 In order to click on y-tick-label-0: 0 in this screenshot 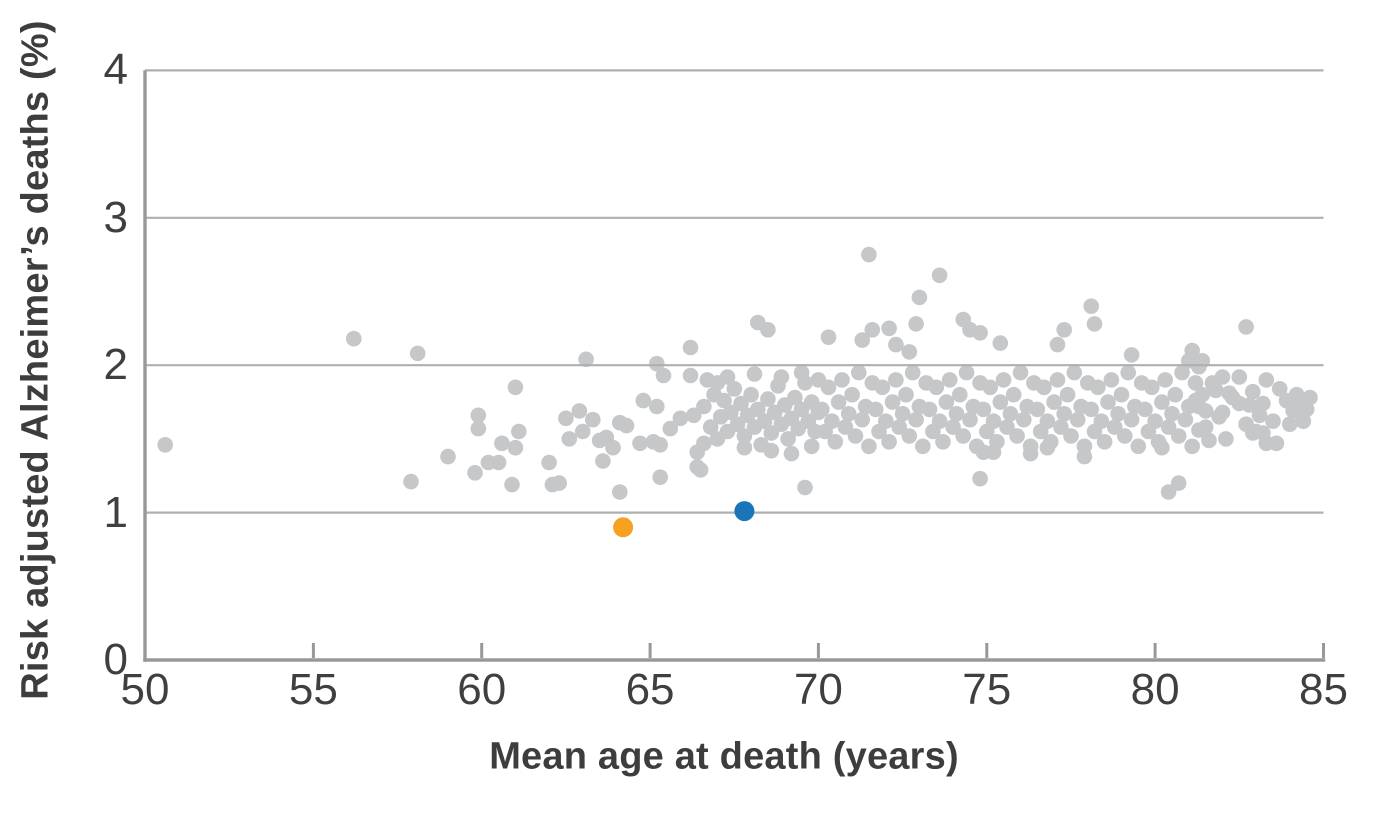, I will do `click(115, 659)`.